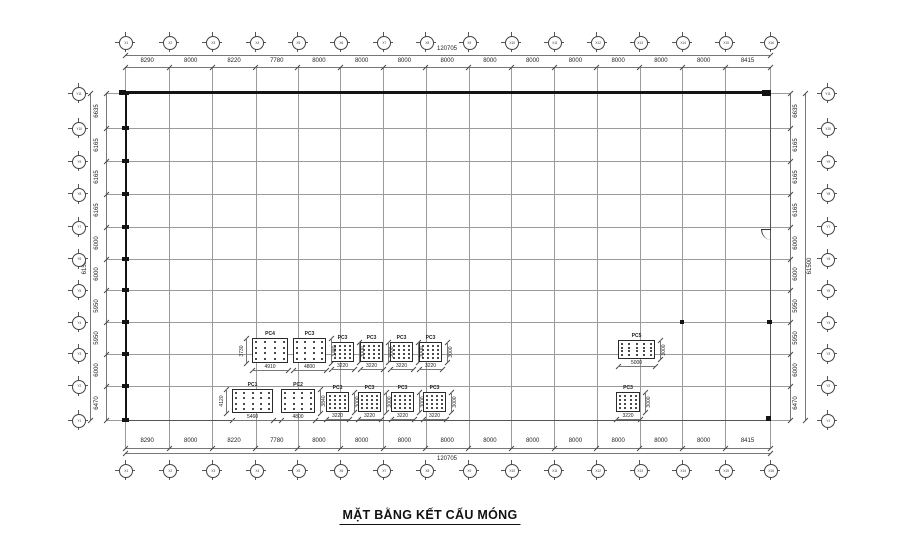 The width and height of the screenshot is (900, 553). What do you see at coordinates (78, 290) in the screenshot?
I see `grid-bubble: Y5` at bounding box center [78, 290].